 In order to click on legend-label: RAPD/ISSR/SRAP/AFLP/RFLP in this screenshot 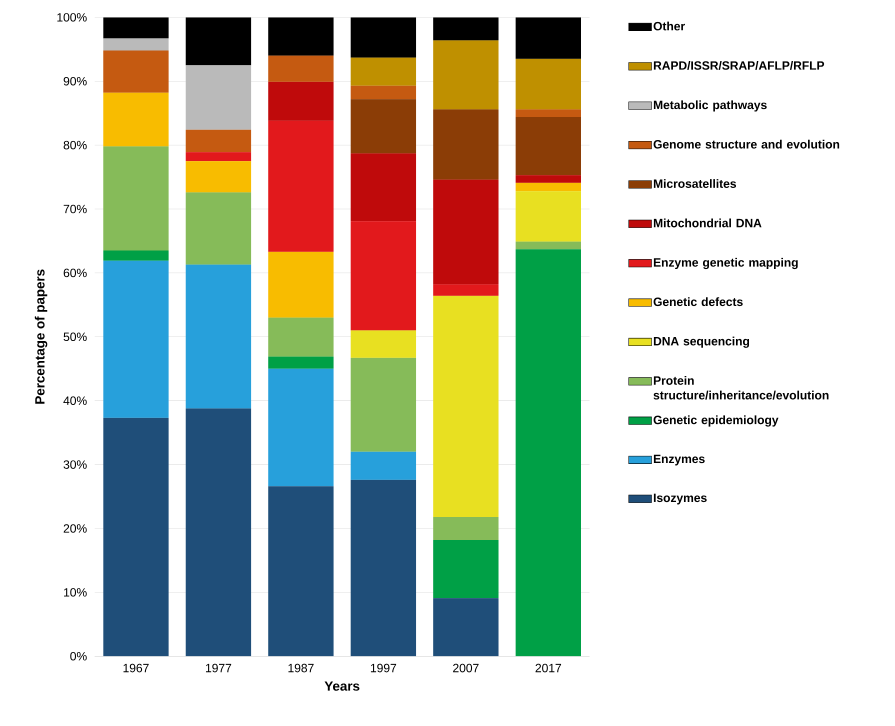, I will do `click(739, 65)`.